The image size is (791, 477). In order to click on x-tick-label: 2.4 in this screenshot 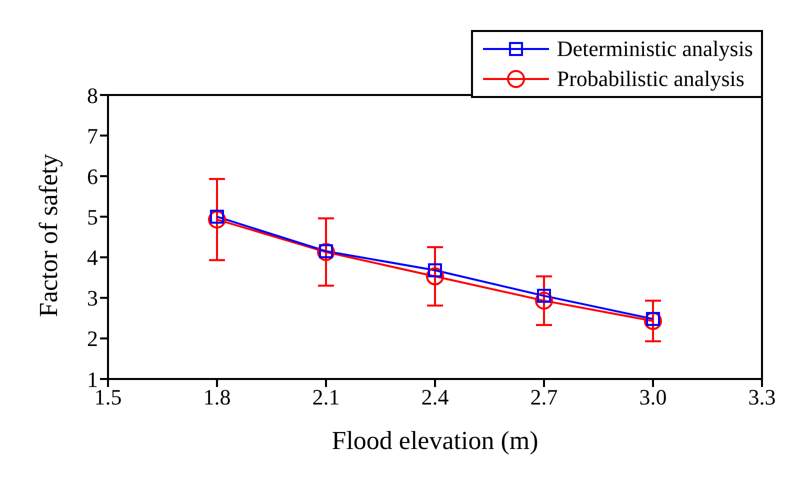, I will do `click(435, 397)`.